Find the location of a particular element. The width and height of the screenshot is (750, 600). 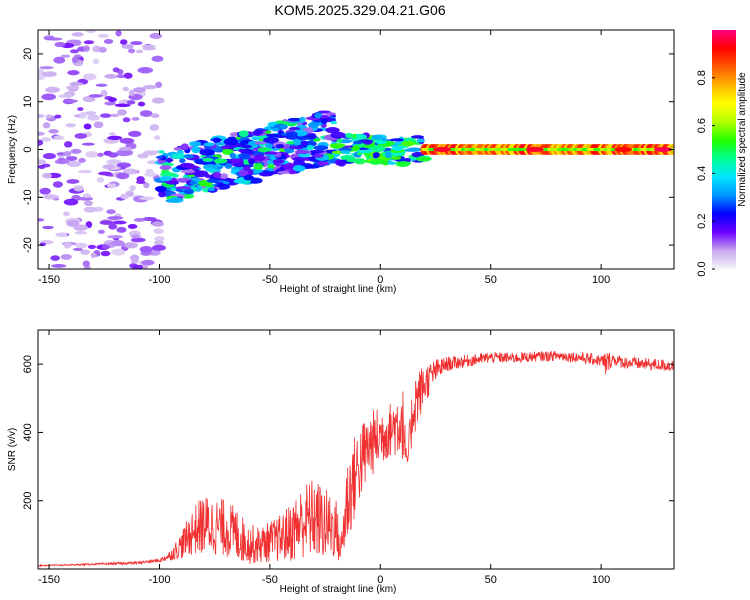

spectrogram-xlabel: Height of straight line (km) is located at coordinates (338, 289).